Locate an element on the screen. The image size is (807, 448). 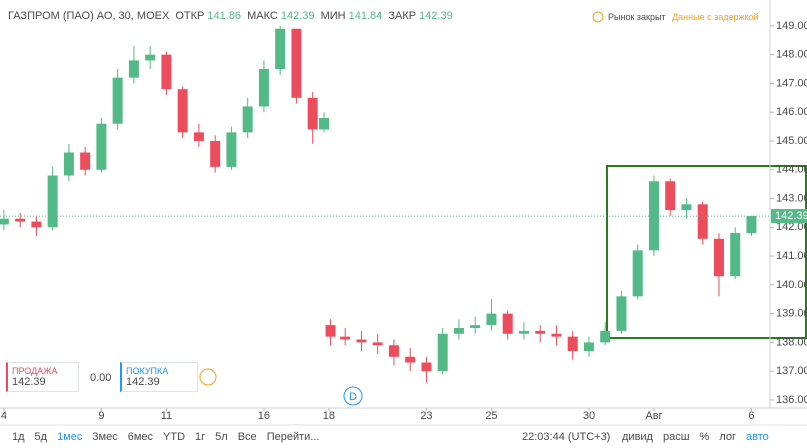
range-button: 6мес is located at coordinates (140, 437).